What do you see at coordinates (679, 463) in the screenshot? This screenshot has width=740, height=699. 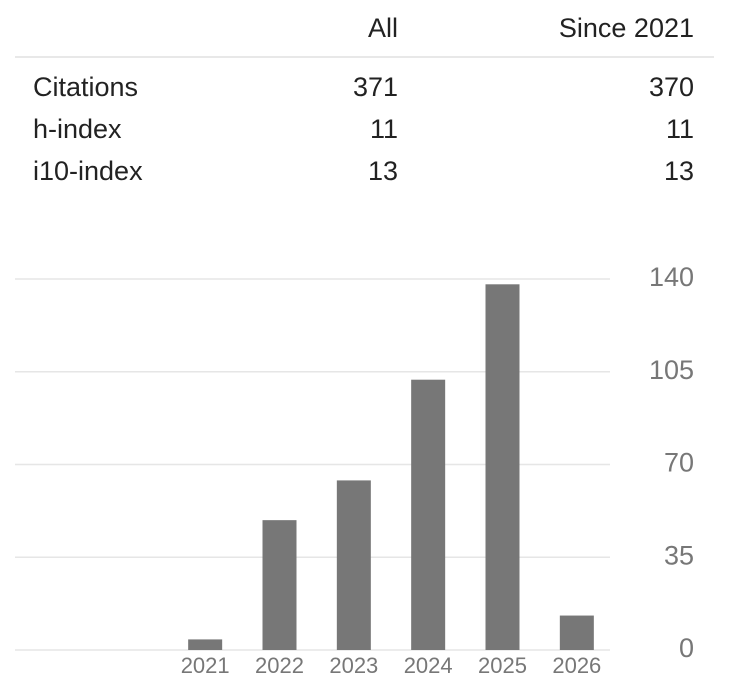 I see `y-tick-label: 70` at bounding box center [679, 463].